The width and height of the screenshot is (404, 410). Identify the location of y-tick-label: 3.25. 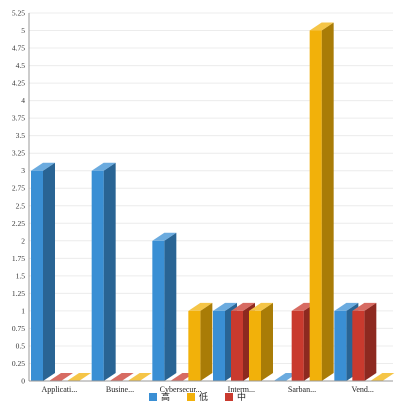
(18, 153).